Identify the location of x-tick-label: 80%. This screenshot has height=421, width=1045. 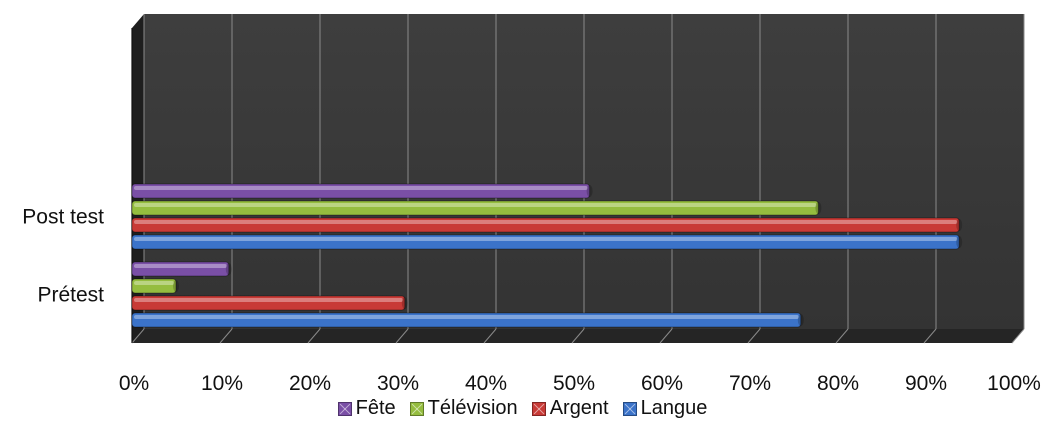
(838, 383).